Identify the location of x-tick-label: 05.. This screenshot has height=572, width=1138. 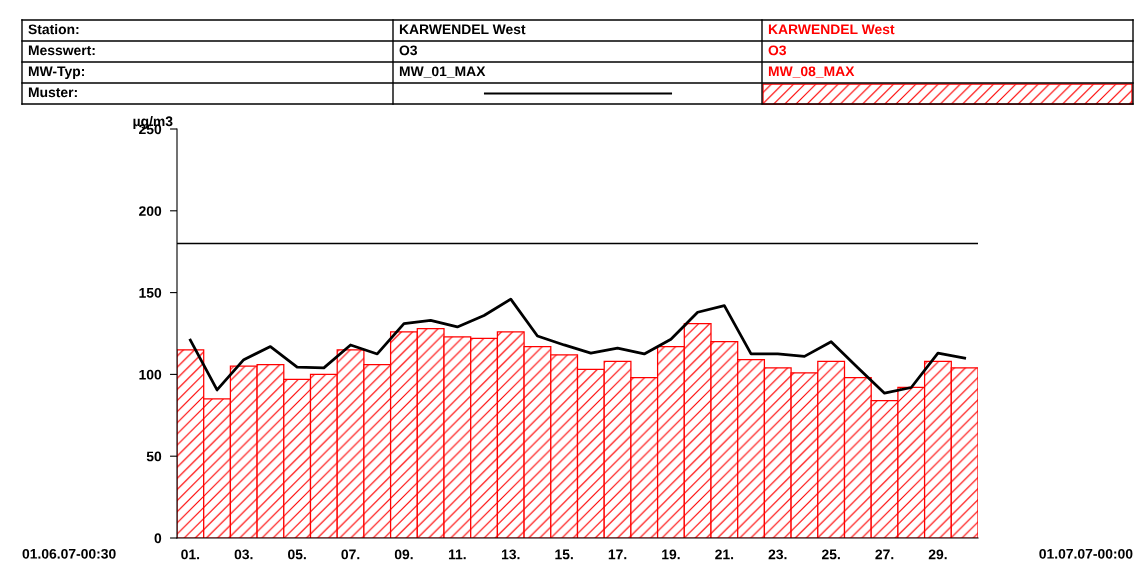
(297, 554).